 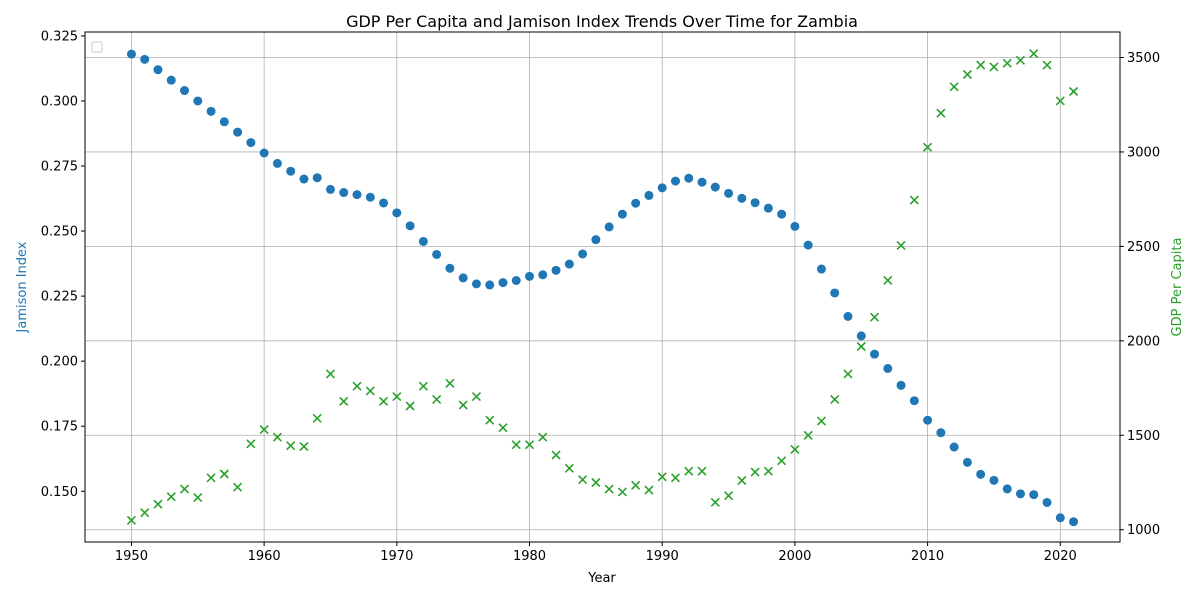 What do you see at coordinates (1143, 341) in the screenshot?
I see `right-y-tick-label: 2000` at bounding box center [1143, 341].